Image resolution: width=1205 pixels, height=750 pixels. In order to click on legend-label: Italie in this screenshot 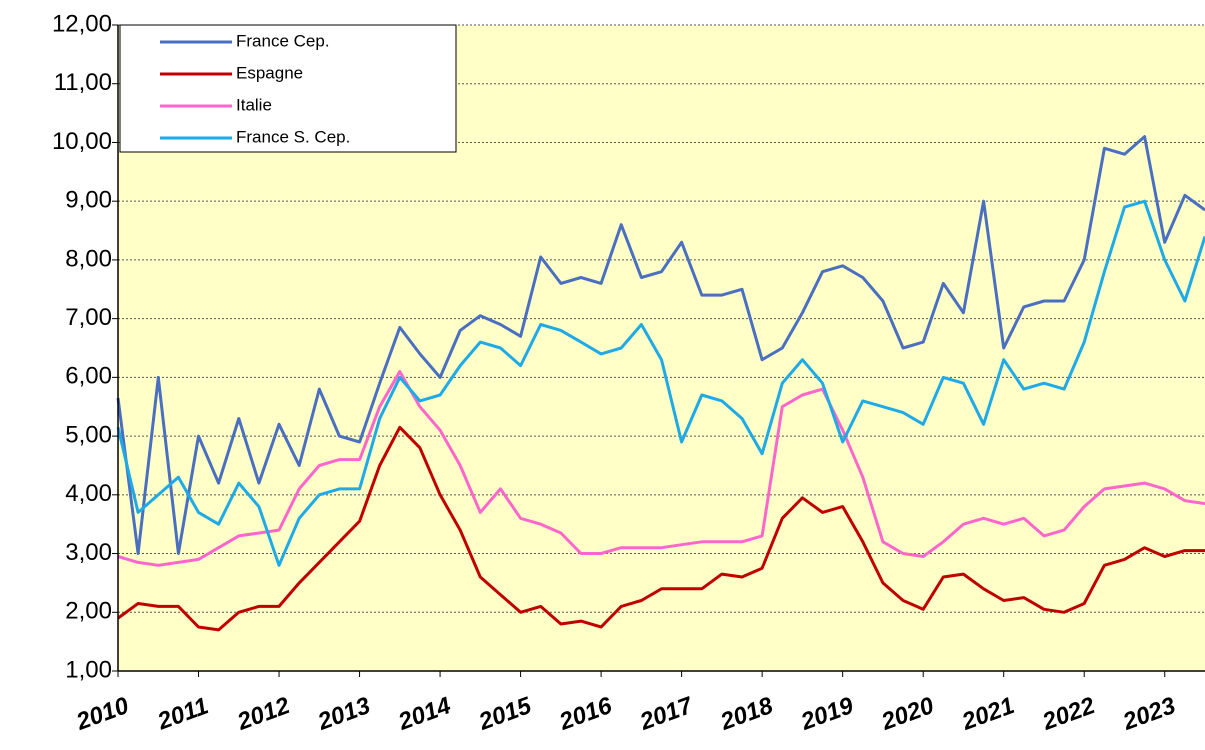, I will do `click(254, 104)`.